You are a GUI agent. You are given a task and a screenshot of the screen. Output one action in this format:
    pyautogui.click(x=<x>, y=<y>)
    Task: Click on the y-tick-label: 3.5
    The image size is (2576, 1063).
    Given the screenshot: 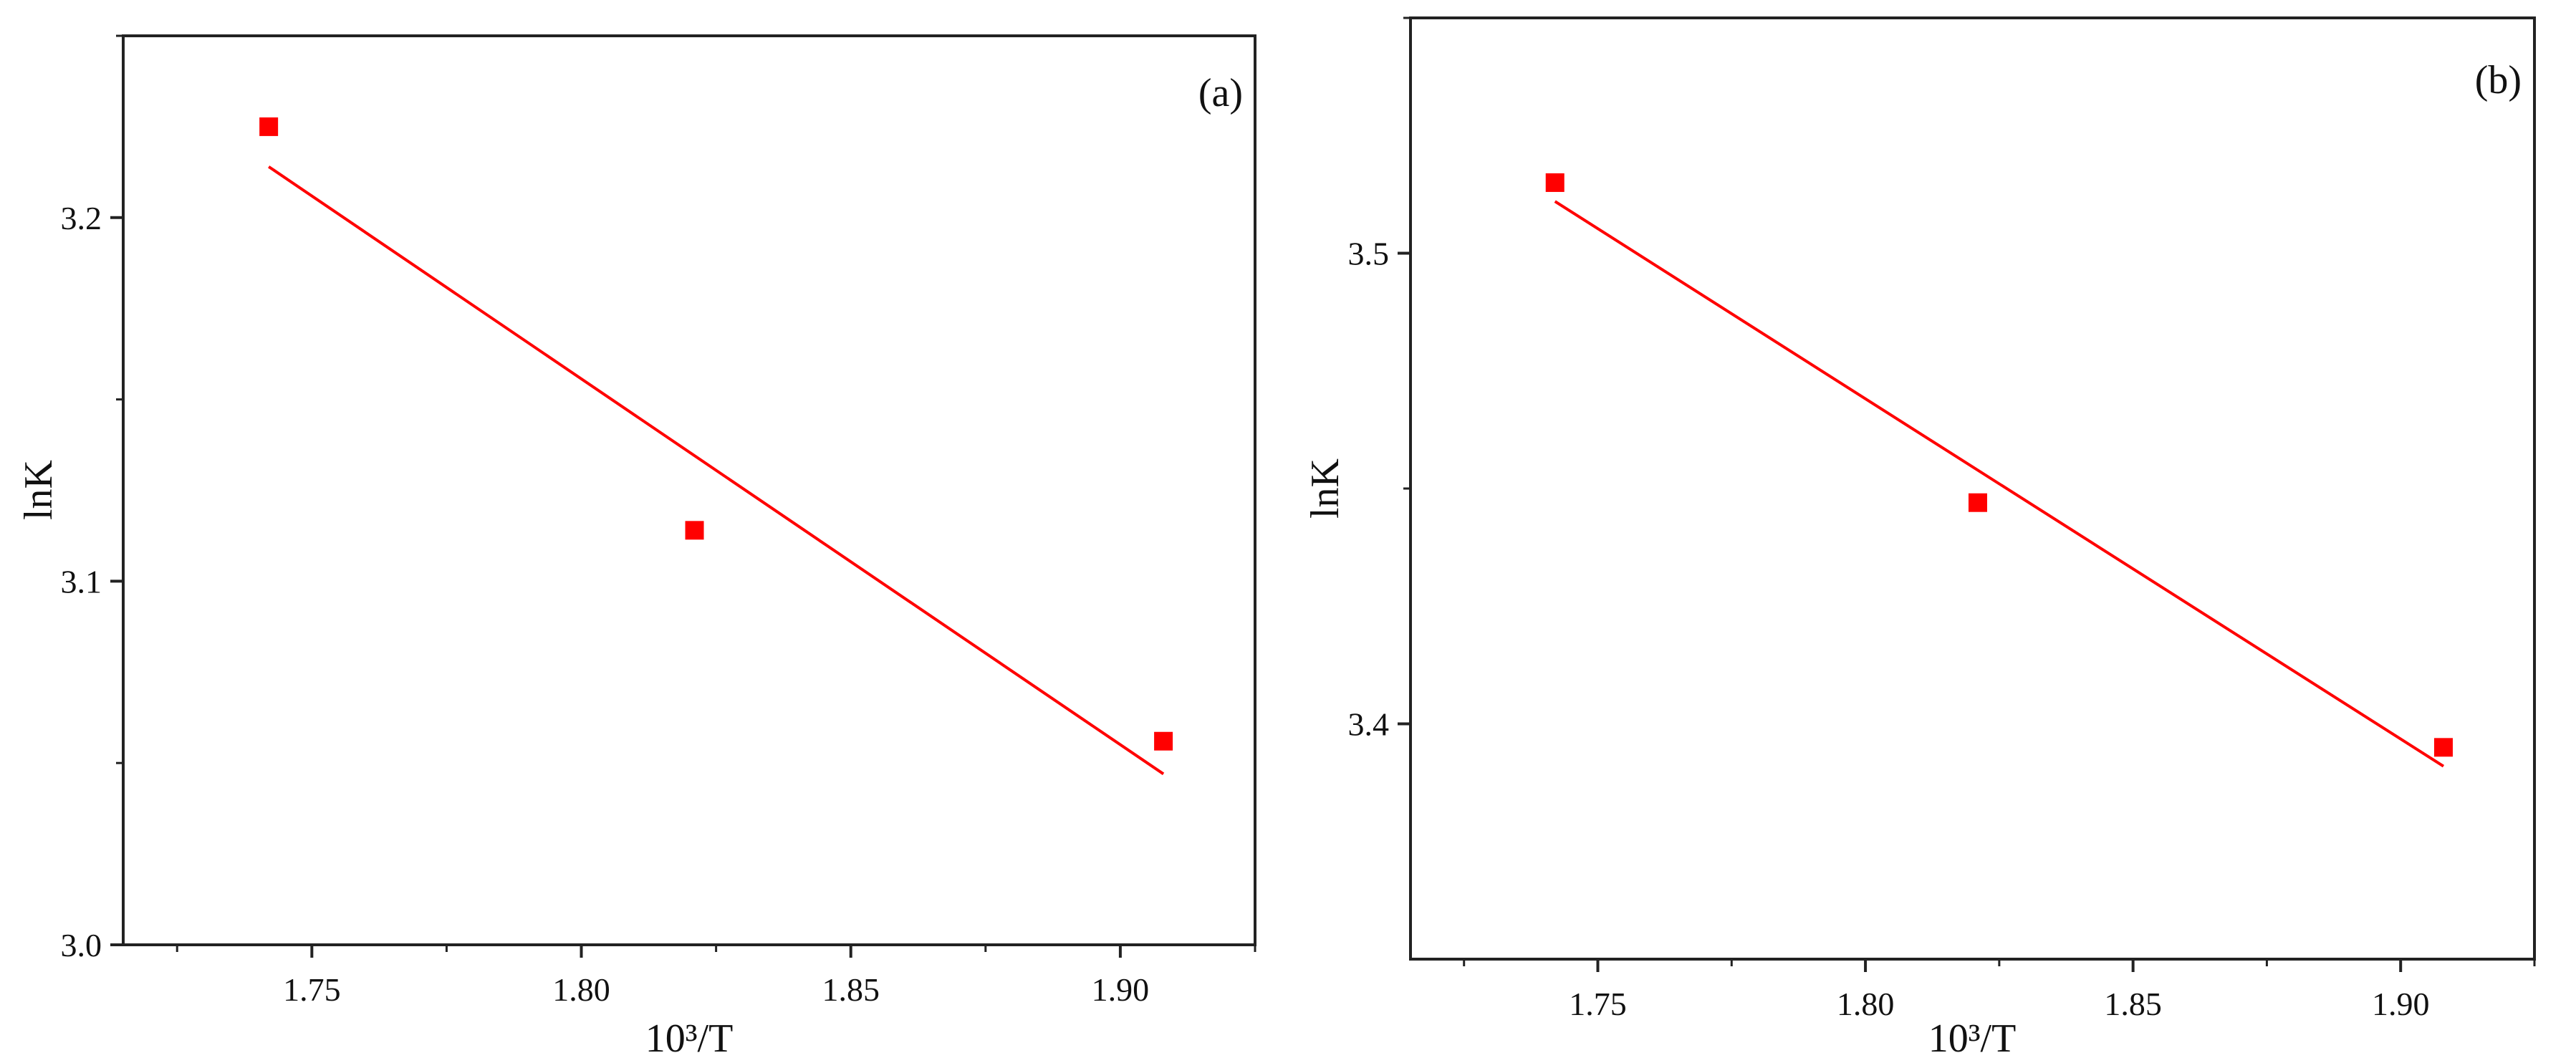 What is the action you would take?
    pyautogui.click(x=1369, y=254)
    